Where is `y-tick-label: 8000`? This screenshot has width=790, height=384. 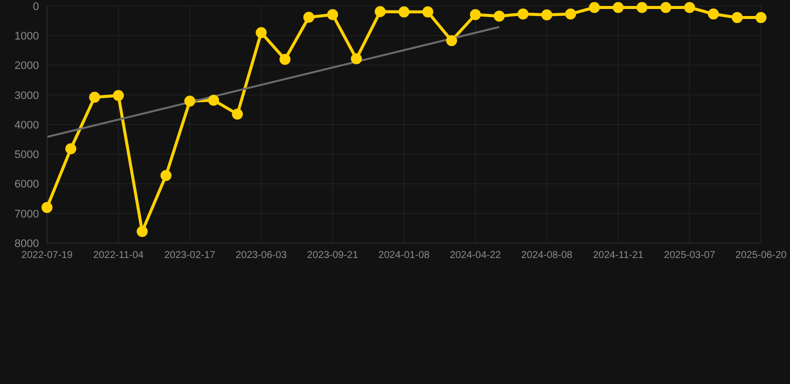
y-tick-label: 8000 is located at coordinates (26, 244).